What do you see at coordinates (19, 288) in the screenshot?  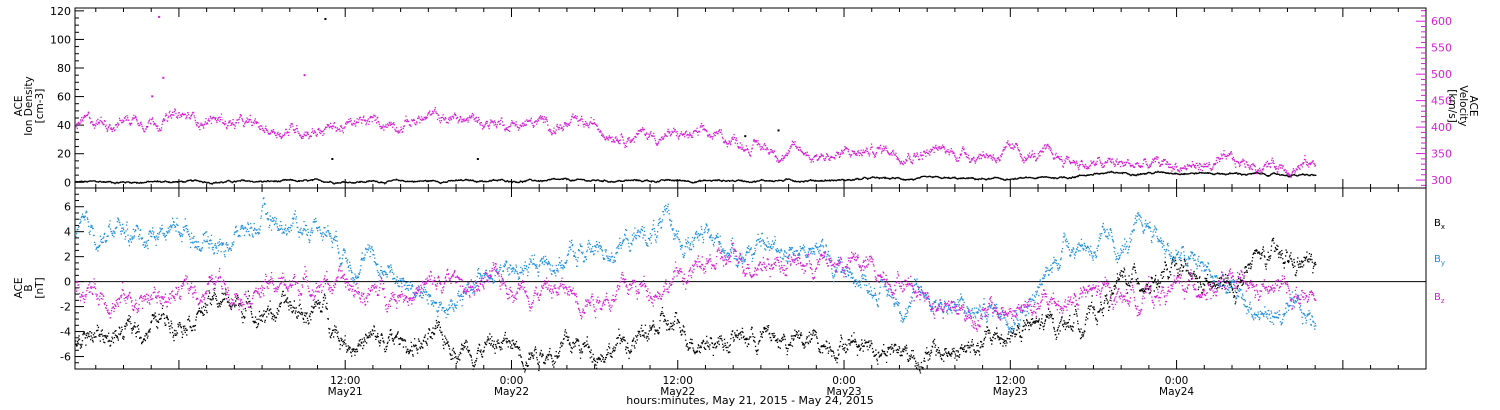 I see `bottom-left-label-line1: ACE` at bounding box center [19, 288].